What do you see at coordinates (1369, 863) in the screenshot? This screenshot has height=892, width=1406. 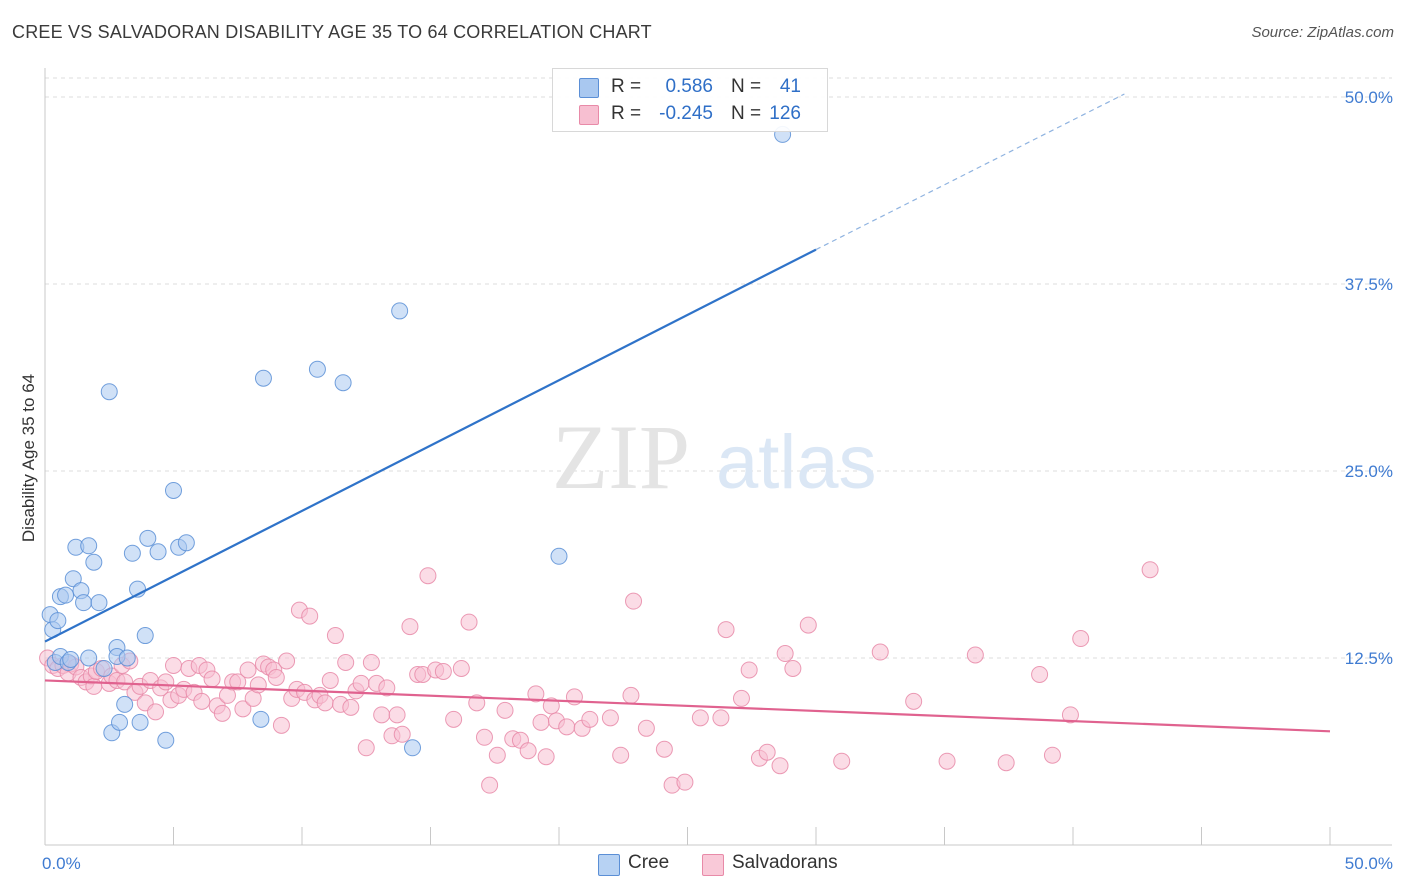 I see `x-tick-label: 50.0%` at bounding box center [1369, 863].